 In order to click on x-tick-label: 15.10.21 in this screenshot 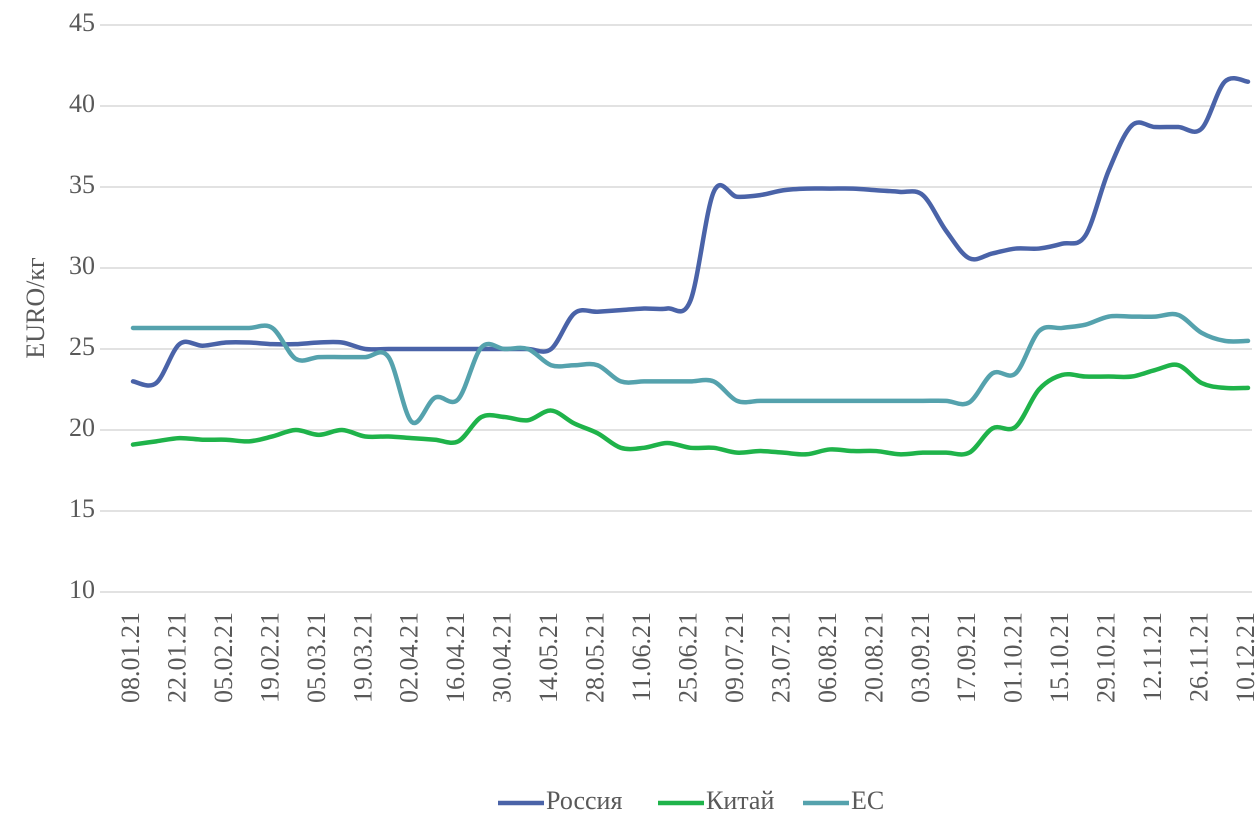, I will do `click(1059, 657)`.